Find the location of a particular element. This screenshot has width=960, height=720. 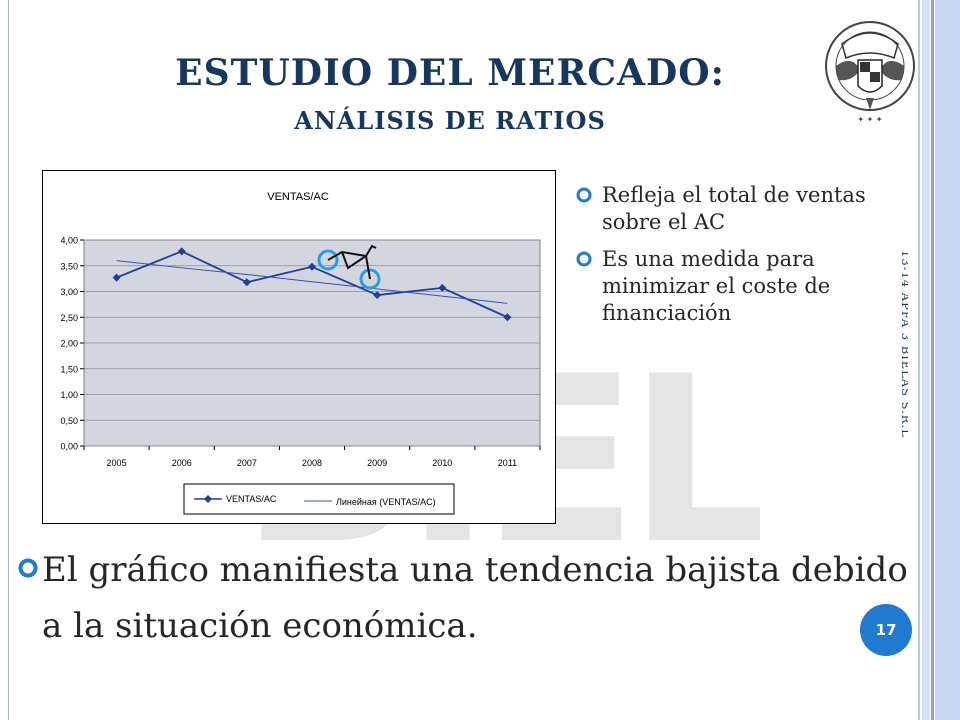

svg-text: 13-14 APFA 3 BIELAS S.R.L is located at coordinates (903, 344).